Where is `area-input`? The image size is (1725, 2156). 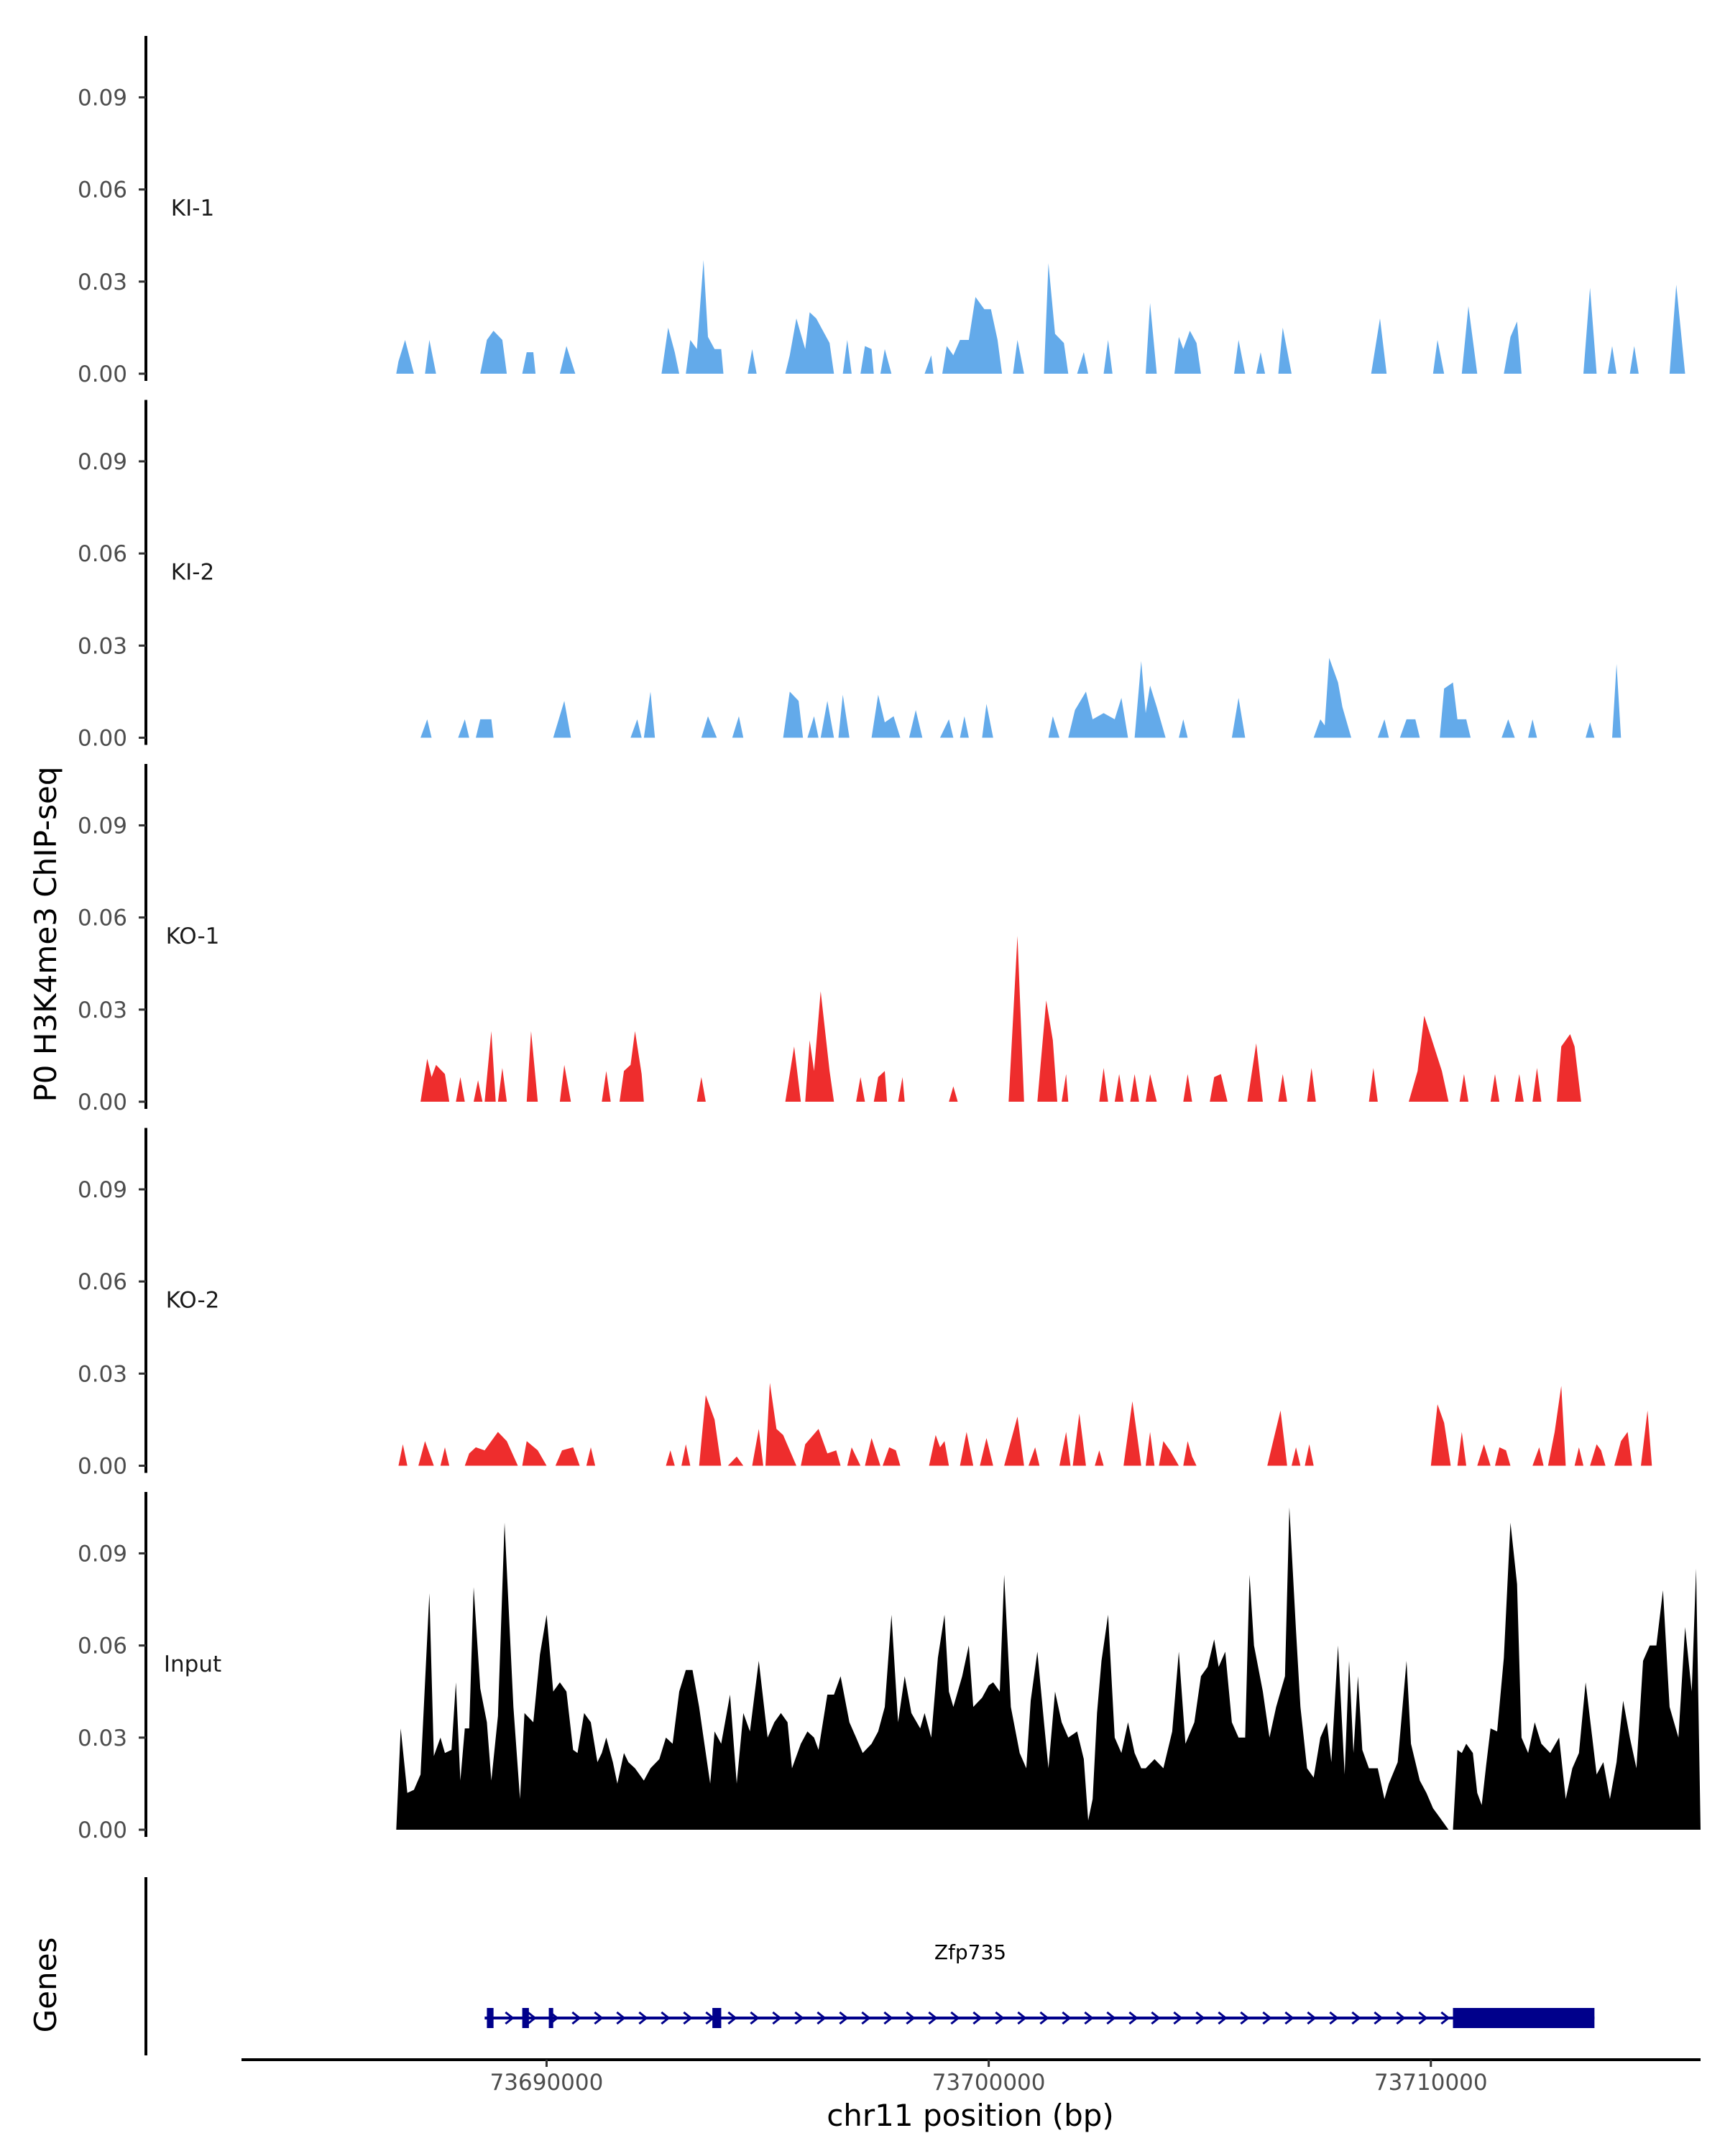 area-input is located at coordinates (1048, 1668).